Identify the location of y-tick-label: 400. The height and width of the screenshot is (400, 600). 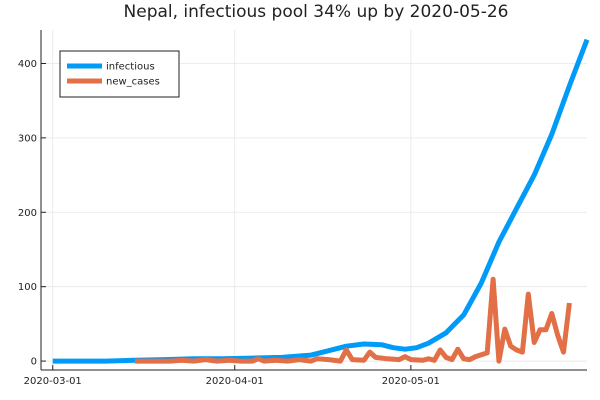
(27, 64).